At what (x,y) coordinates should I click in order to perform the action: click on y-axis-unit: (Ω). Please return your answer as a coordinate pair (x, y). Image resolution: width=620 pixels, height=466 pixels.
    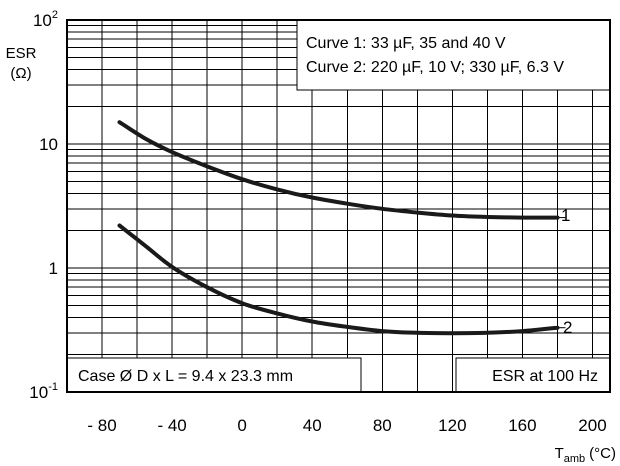
    Looking at the image, I should click on (20, 73).